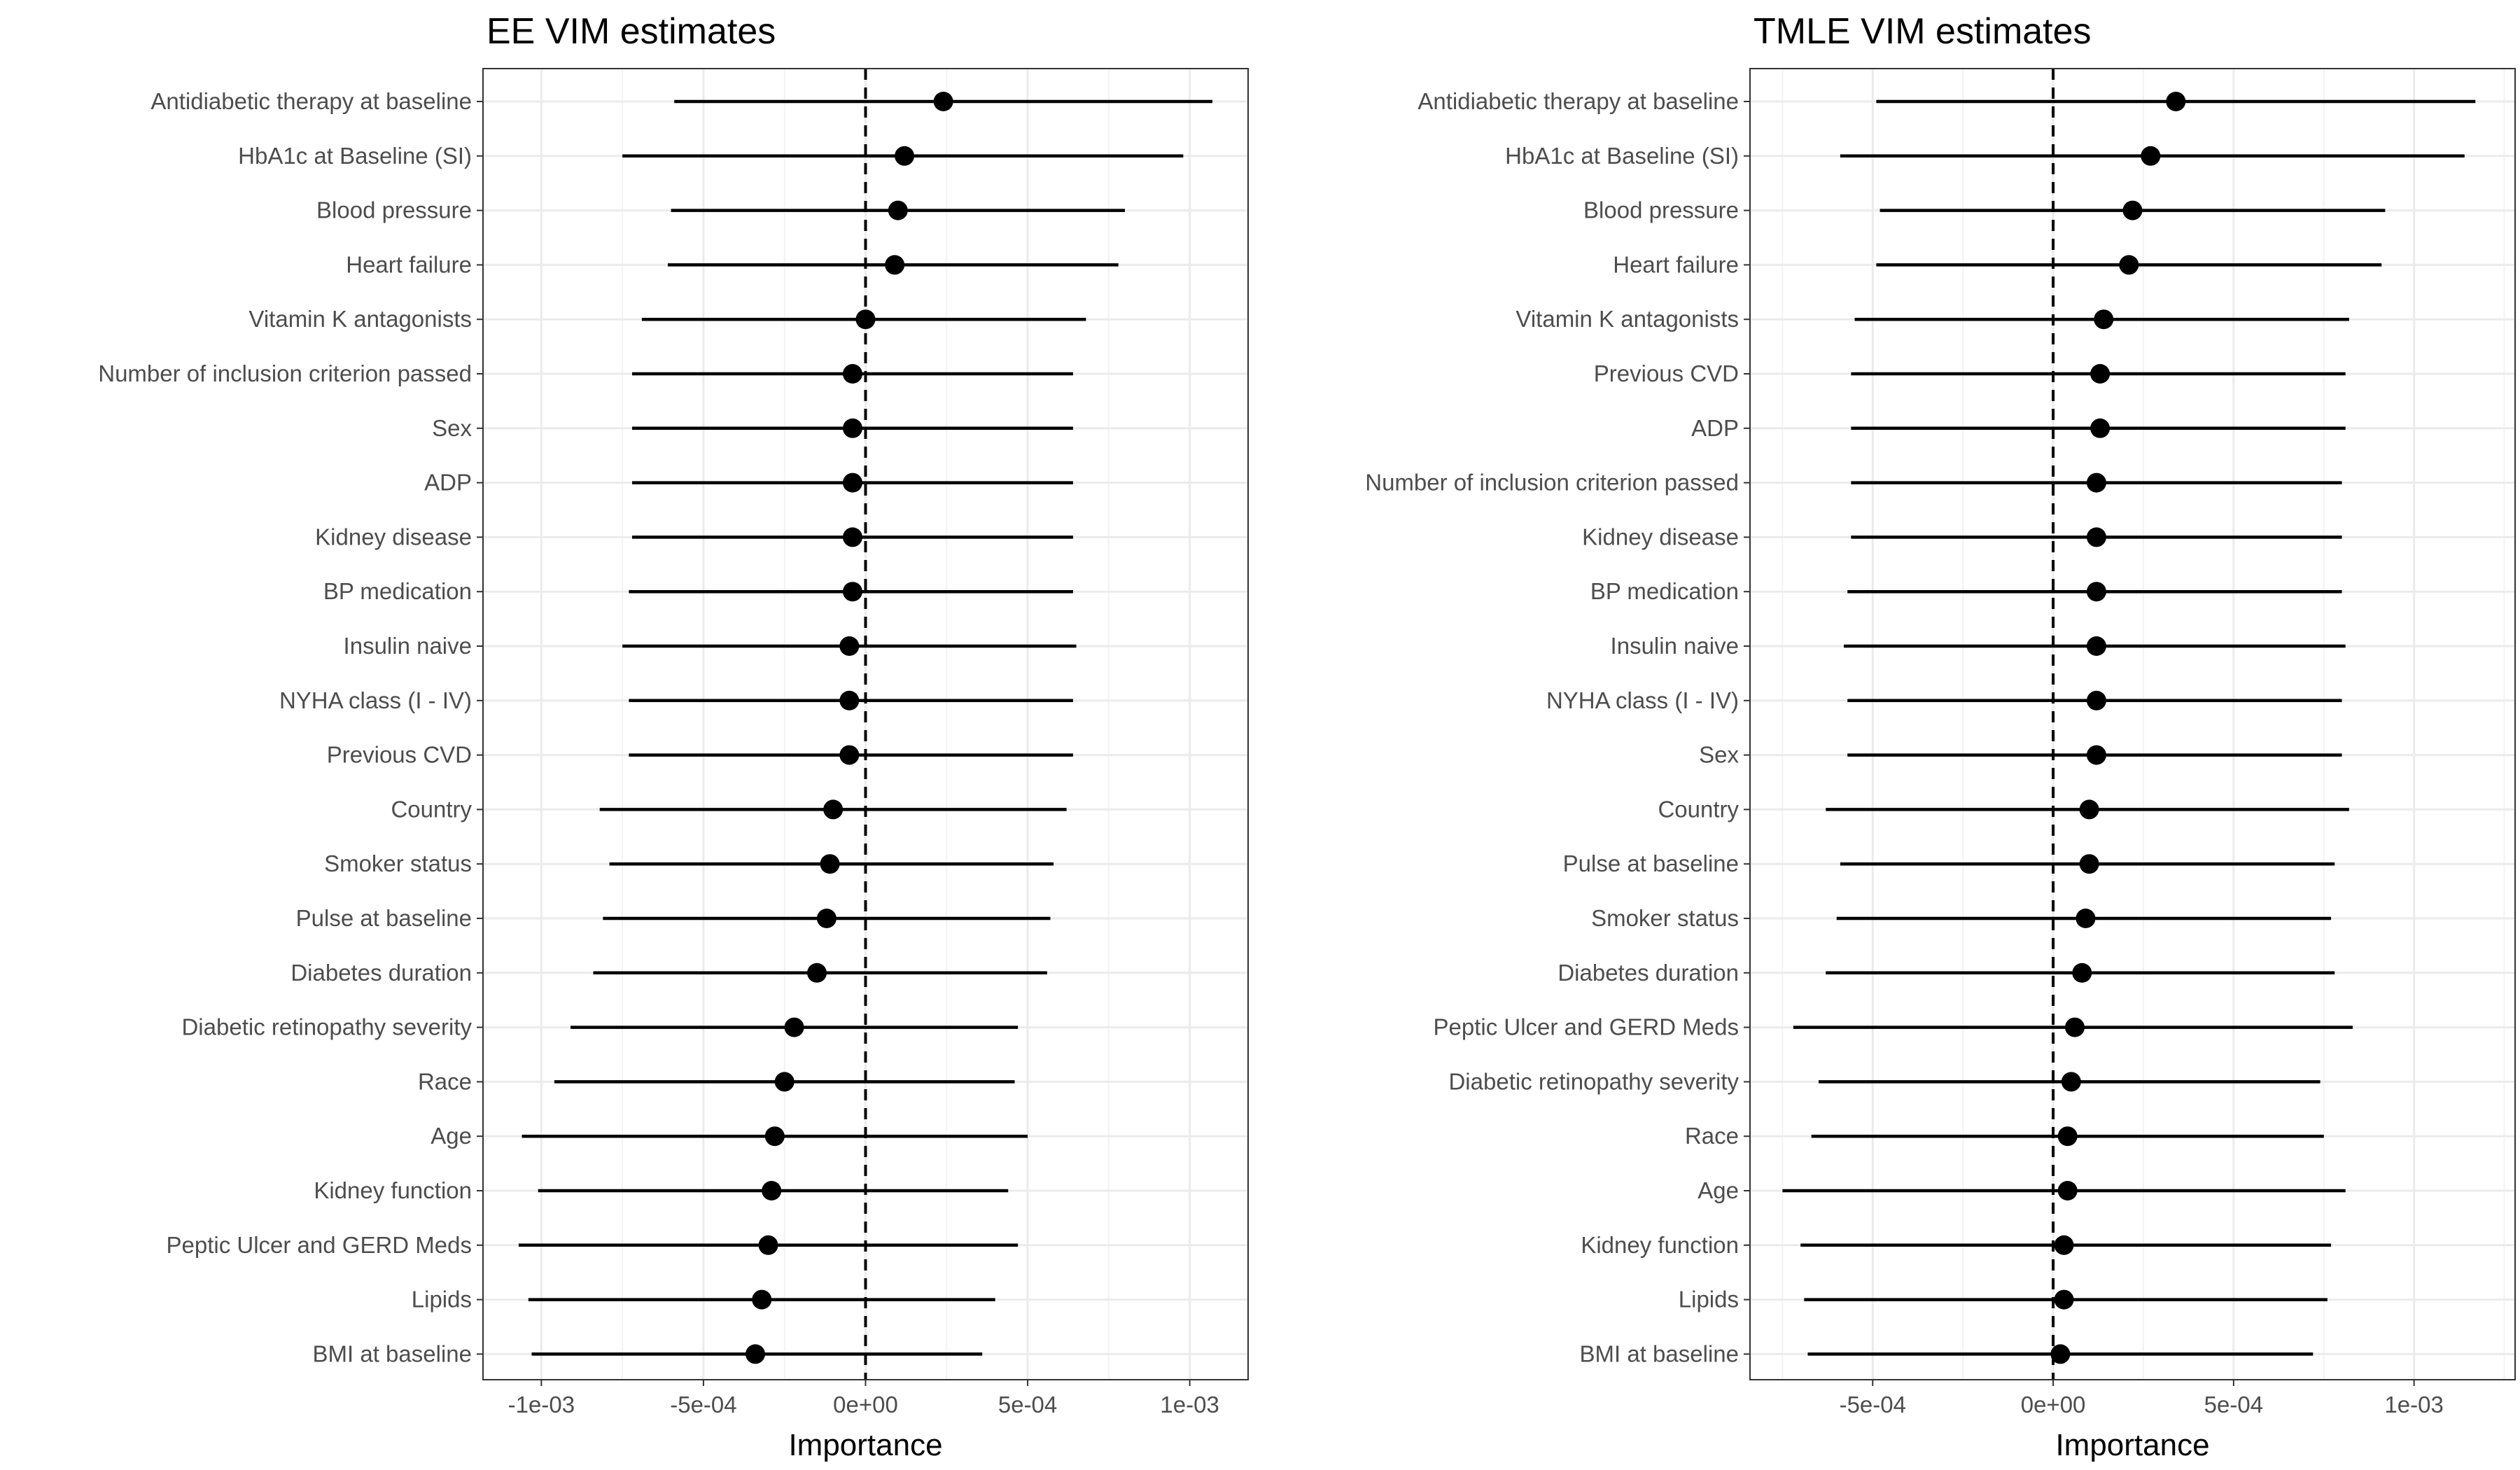  What do you see at coordinates (631, 31) in the screenshot?
I see `chart-title: EE VIM estimates` at bounding box center [631, 31].